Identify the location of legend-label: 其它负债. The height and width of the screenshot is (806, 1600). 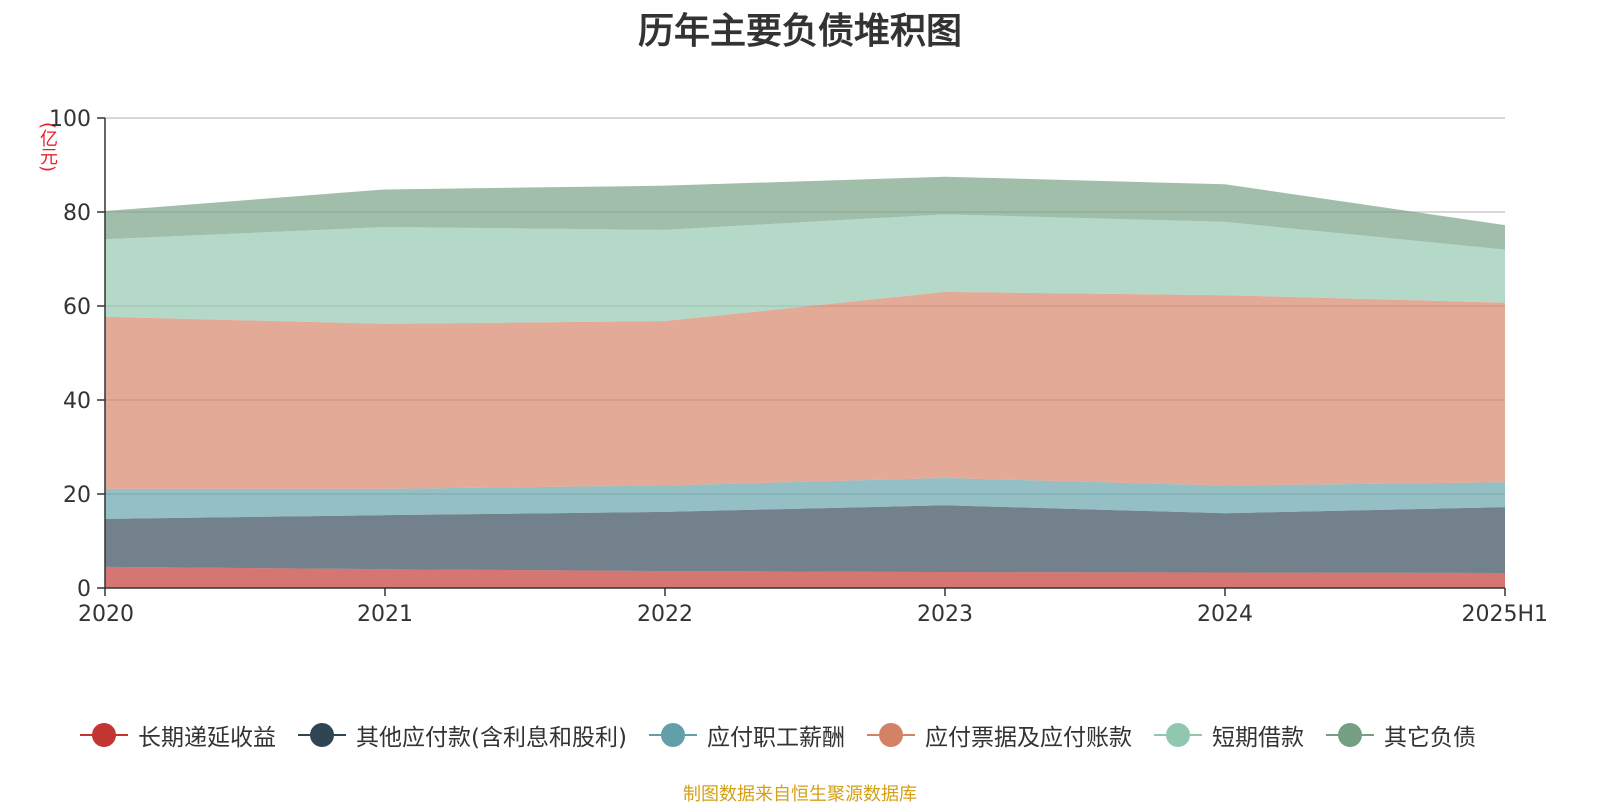
(1429, 738).